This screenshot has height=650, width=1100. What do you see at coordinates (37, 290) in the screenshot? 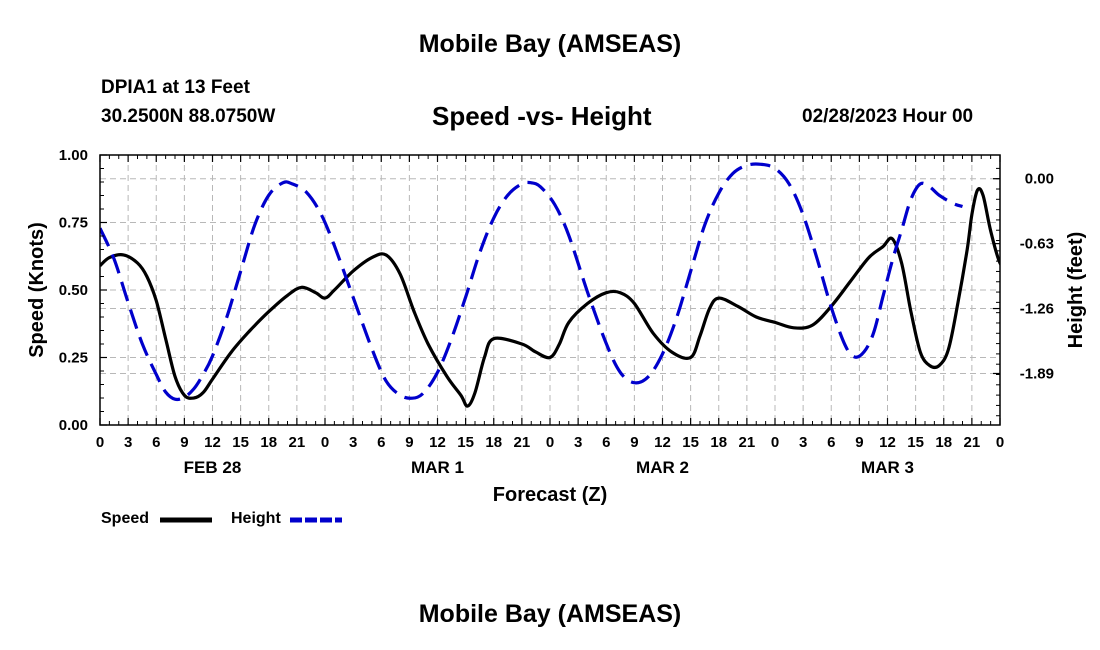
I see `left-axis-title: Speed (Knots)` at bounding box center [37, 290].